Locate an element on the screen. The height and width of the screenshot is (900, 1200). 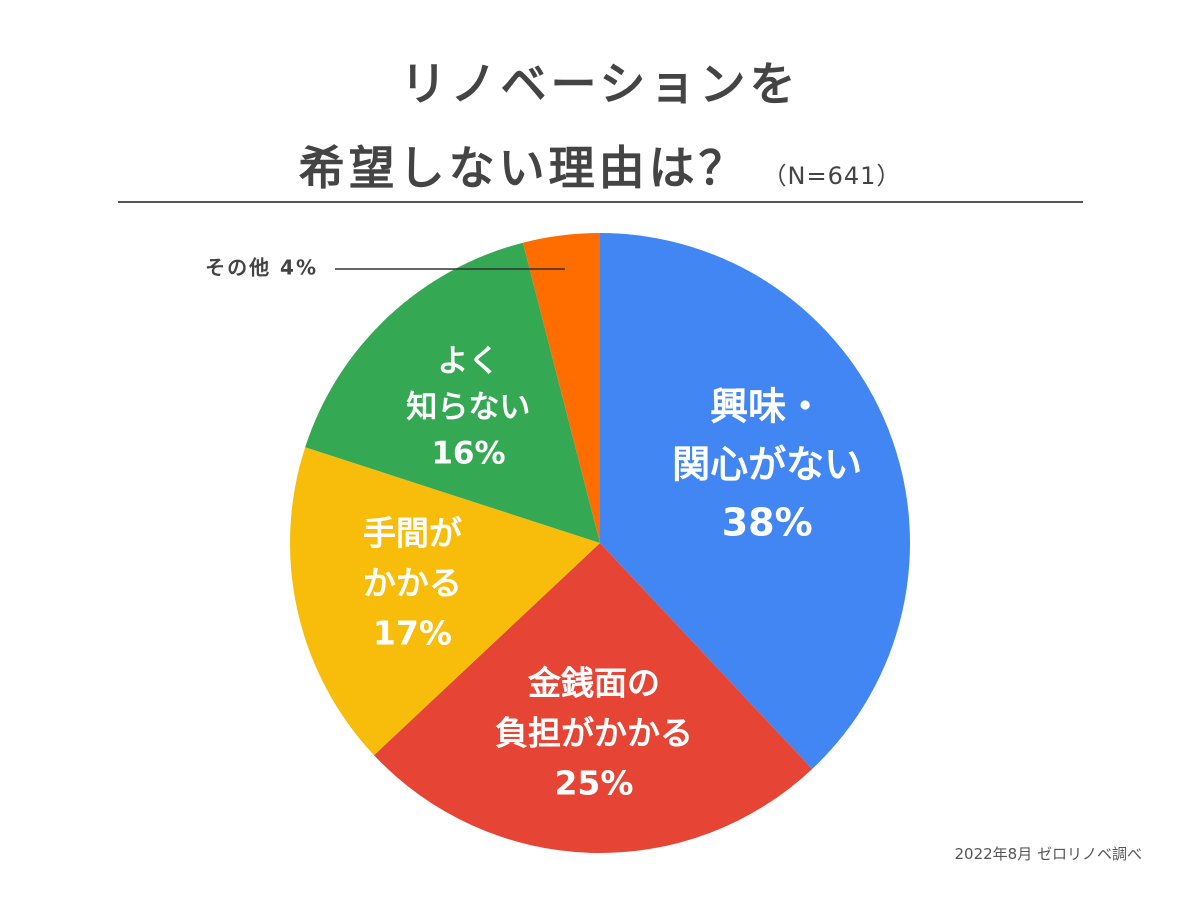
slice-percent-cost: 25% is located at coordinates (593, 783).